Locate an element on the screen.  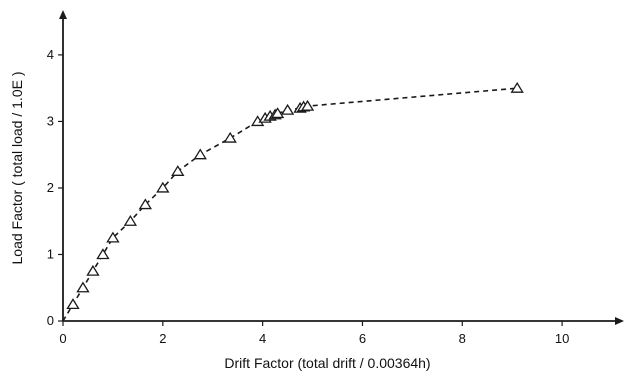
x-axis-arrow is located at coordinates (619, 321).